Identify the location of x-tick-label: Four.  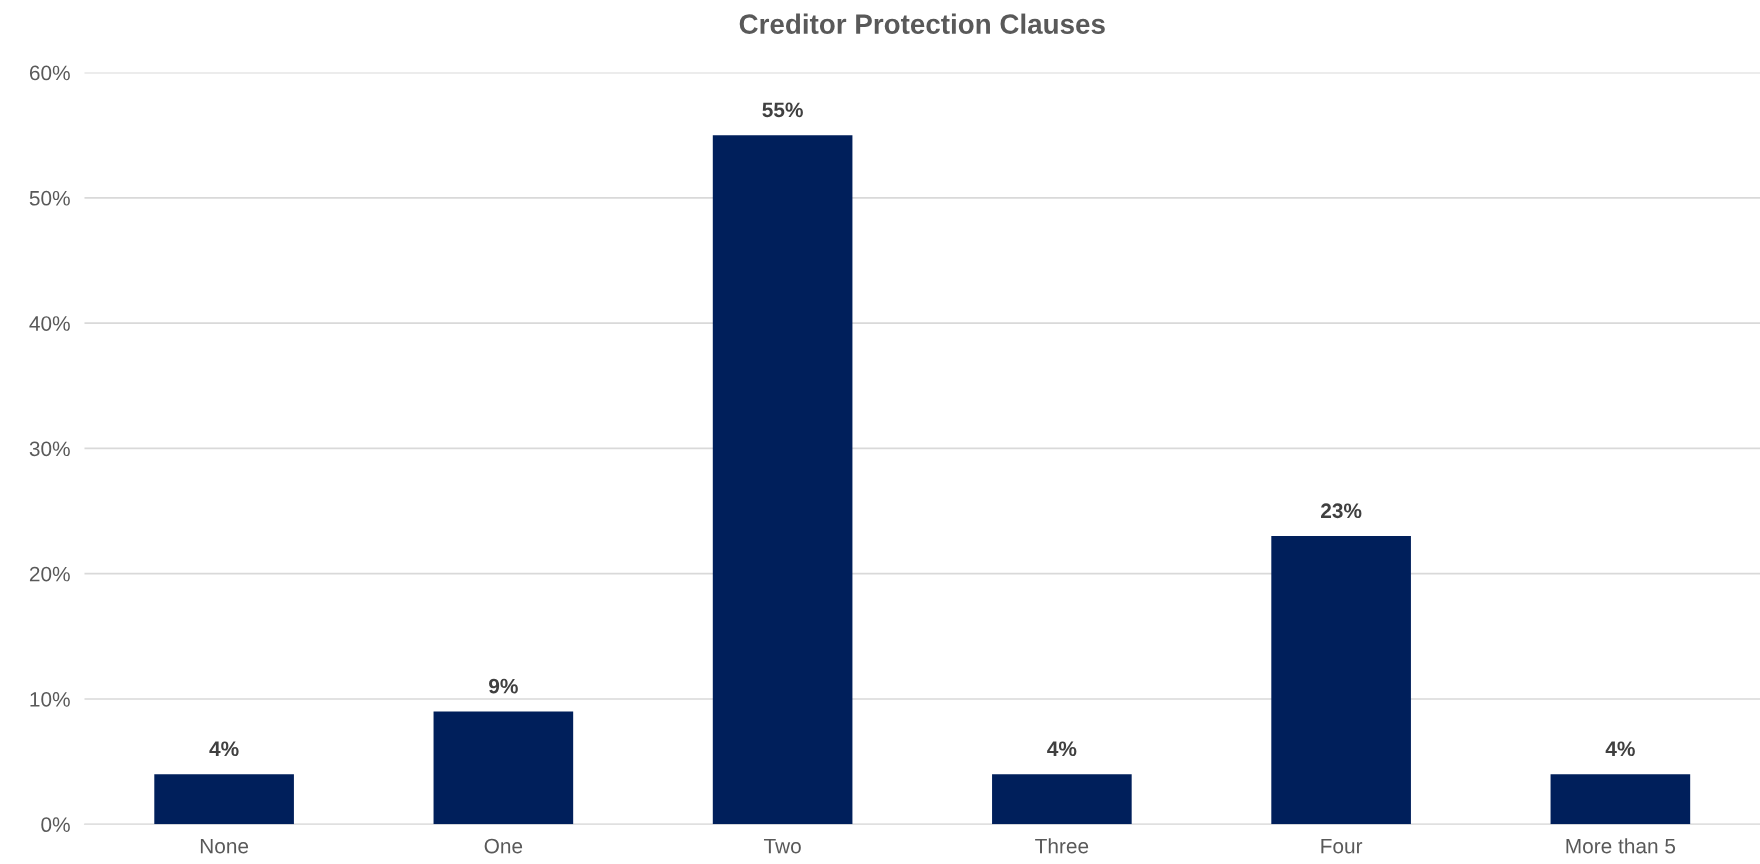
(1342, 846).